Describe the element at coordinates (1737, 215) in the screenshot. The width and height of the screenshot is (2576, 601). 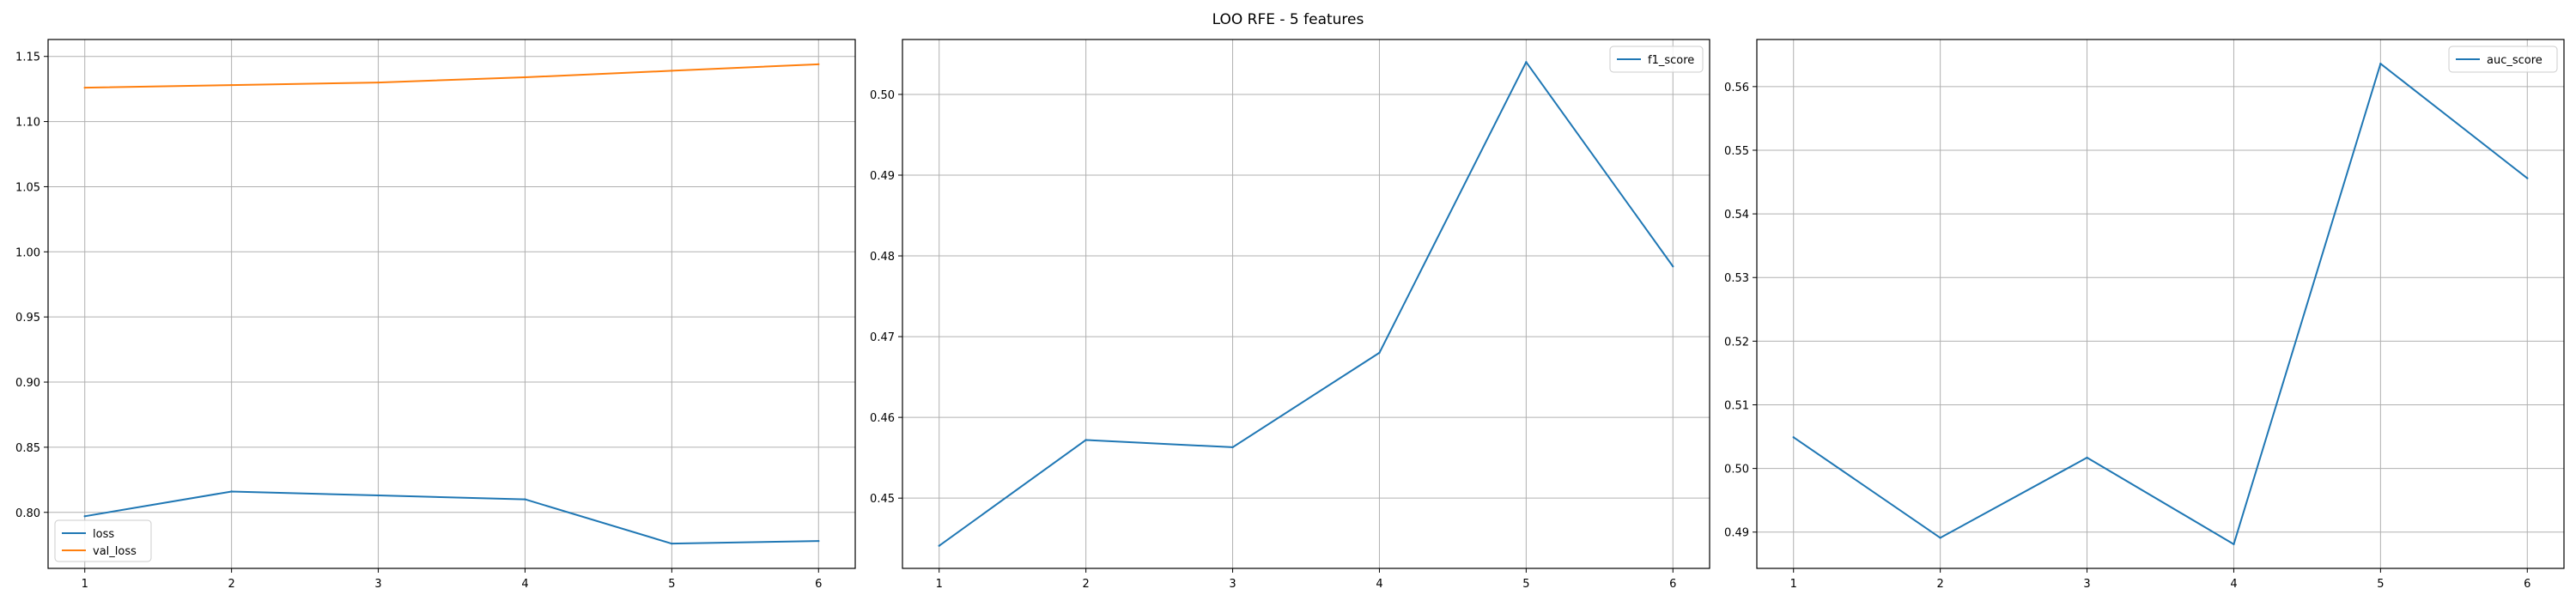
I see `y-tick-label: 0.54` at that location.